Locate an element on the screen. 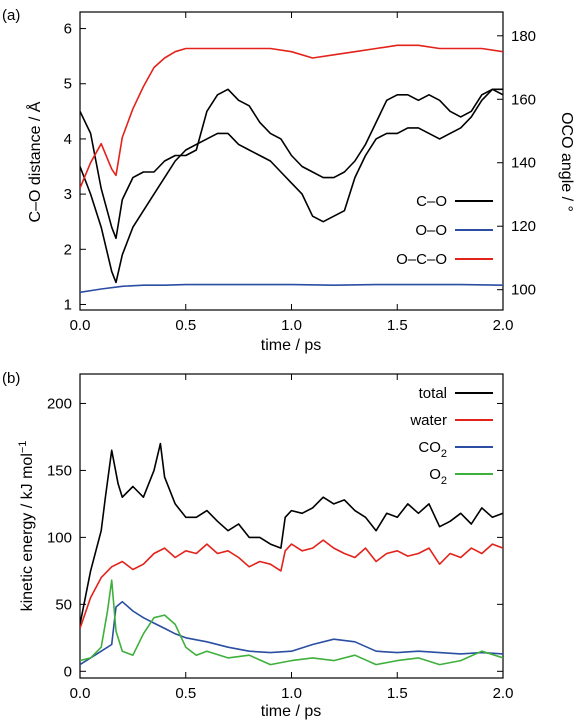 This screenshot has width=577, height=722. legend-label: total is located at coordinates (433, 393).